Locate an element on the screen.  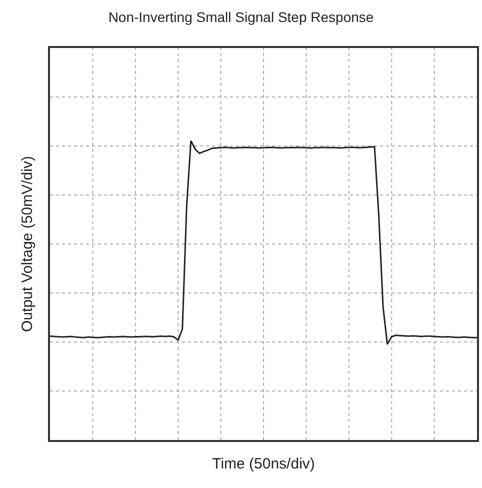
y-axis-title: Output Voltage (50mV/div) is located at coordinates (27, 244).